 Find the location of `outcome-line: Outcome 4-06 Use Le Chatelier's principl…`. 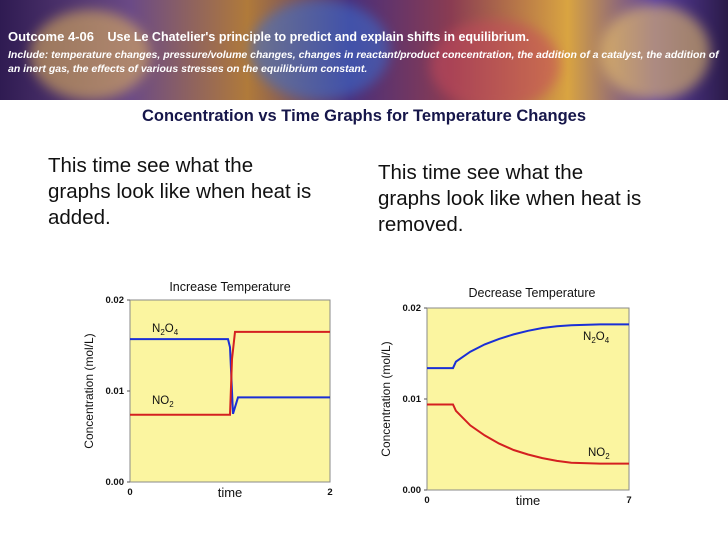

outcome-line: Outcome 4-06 Use Le Chatelier's principl… is located at coordinates (364, 36).